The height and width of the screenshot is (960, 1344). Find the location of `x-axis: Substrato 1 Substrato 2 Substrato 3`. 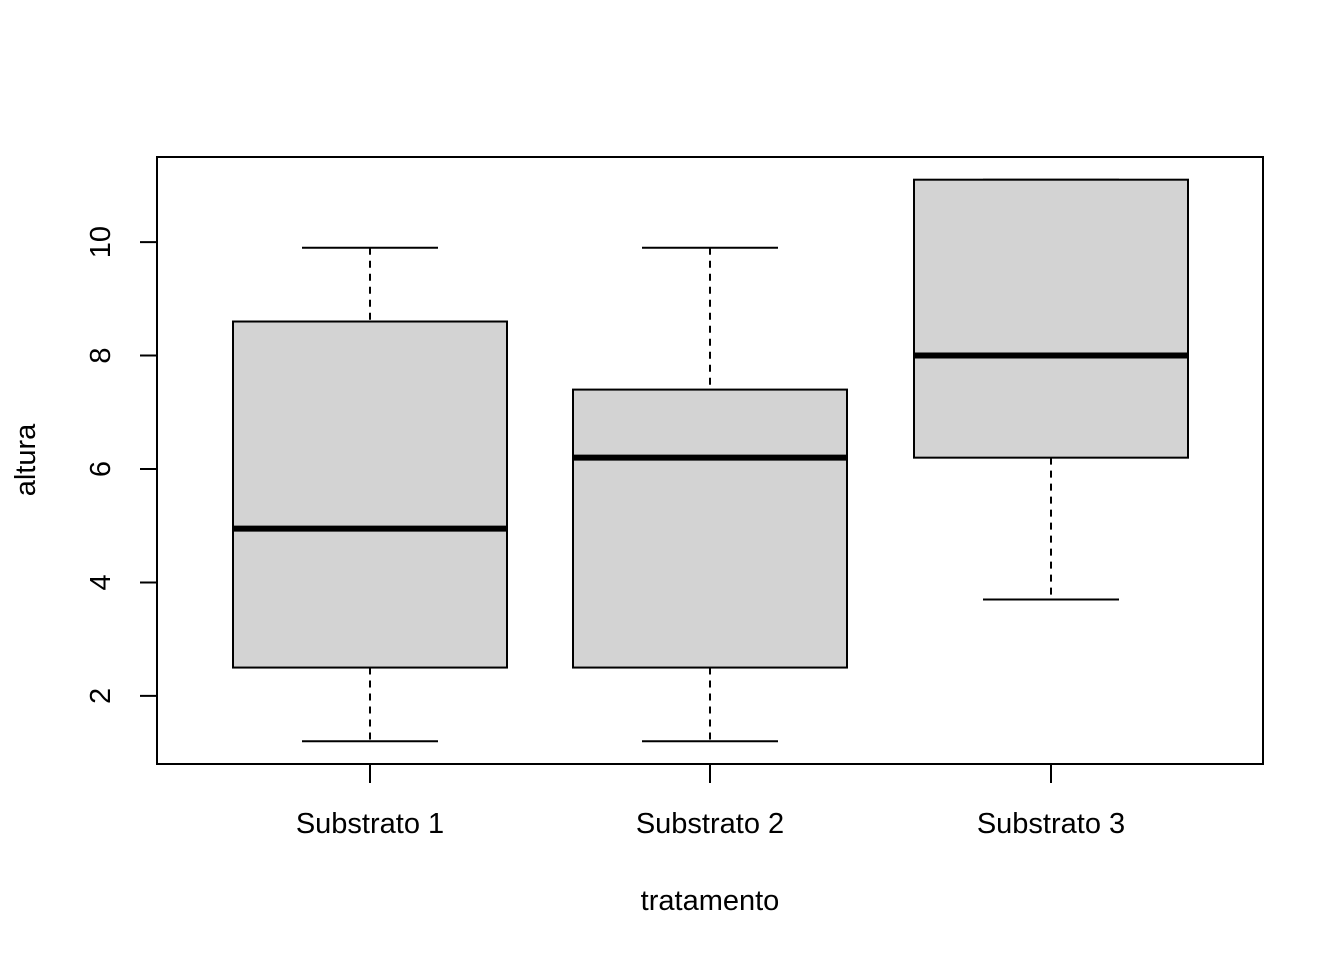

x-axis: Substrato 1 Substrato 2 Substrato 3 is located at coordinates (710, 802).